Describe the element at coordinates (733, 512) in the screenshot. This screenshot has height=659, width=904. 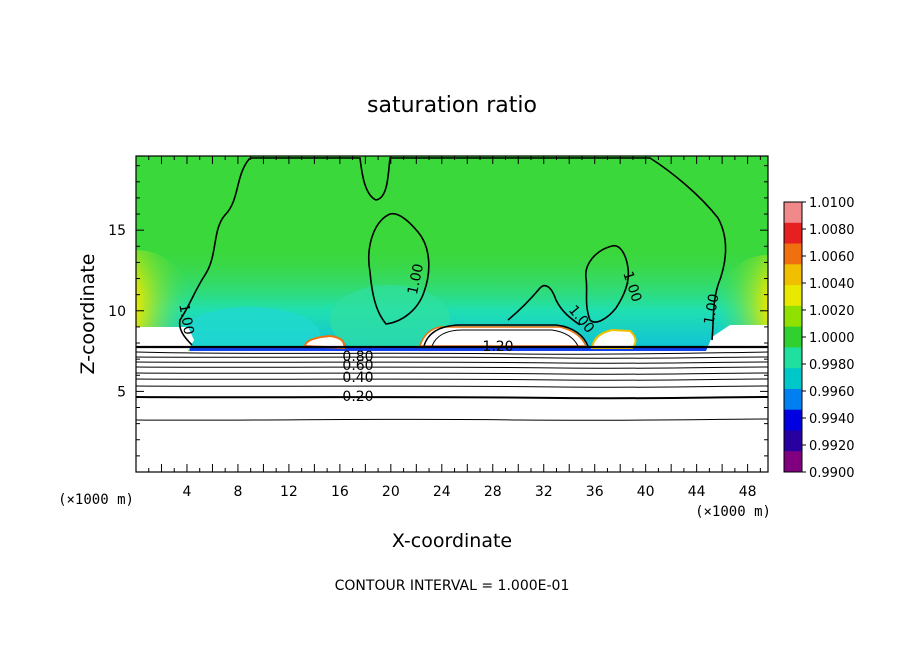
I see `x-axis-unit-right: (×1000 m)` at that location.